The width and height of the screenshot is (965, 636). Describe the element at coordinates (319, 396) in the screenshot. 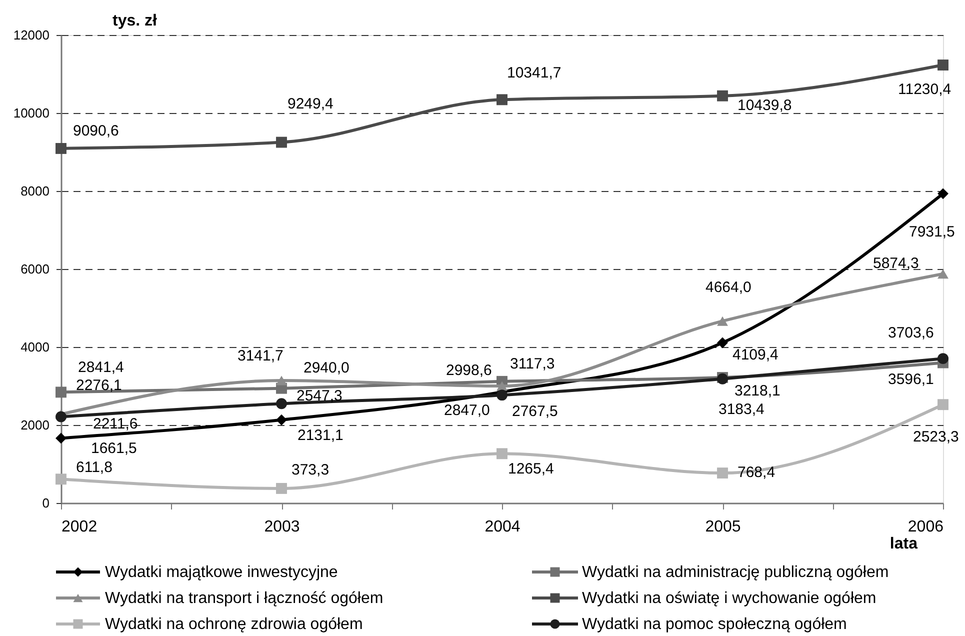

I see `data-label: 2547,3` at that location.